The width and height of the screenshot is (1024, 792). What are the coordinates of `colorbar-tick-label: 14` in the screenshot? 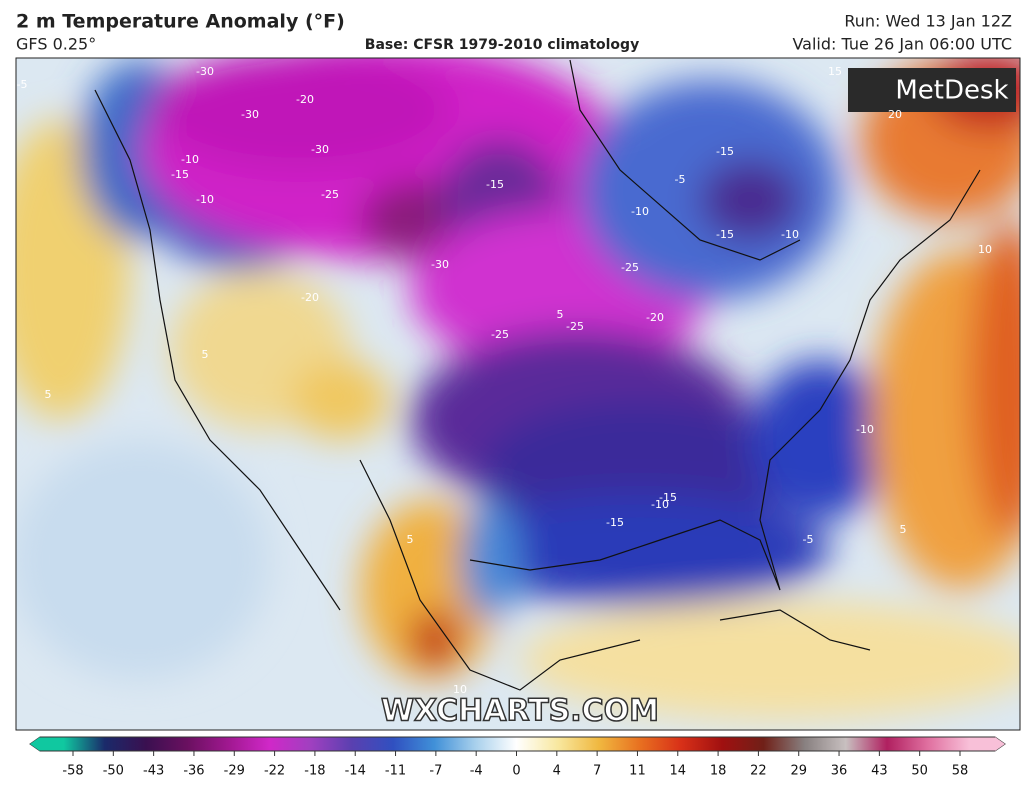 It's located at (677, 771).